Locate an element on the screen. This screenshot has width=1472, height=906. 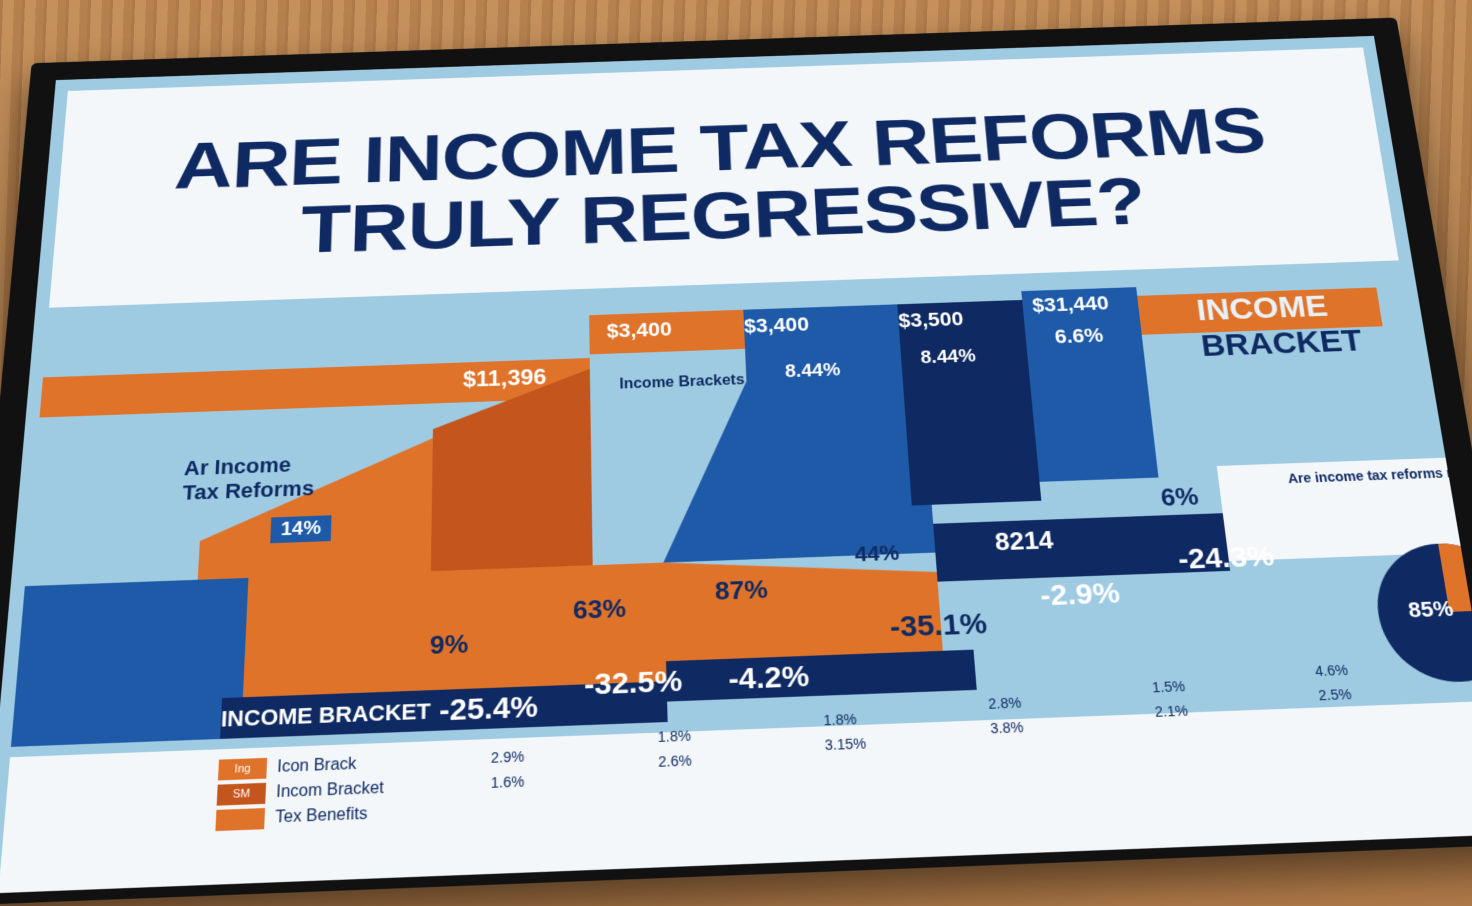
left-note-value: 14% is located at coordinates (300, 529).